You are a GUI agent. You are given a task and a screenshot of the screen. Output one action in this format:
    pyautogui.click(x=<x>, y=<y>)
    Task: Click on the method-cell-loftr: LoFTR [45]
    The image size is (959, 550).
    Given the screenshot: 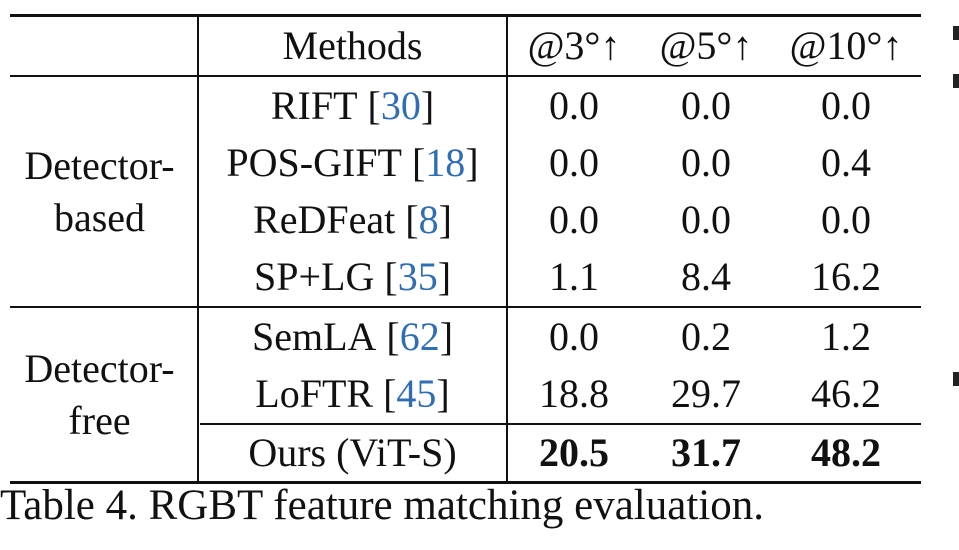 What is the action you would take?
    pyautogui.click(x=352, y=393)
    